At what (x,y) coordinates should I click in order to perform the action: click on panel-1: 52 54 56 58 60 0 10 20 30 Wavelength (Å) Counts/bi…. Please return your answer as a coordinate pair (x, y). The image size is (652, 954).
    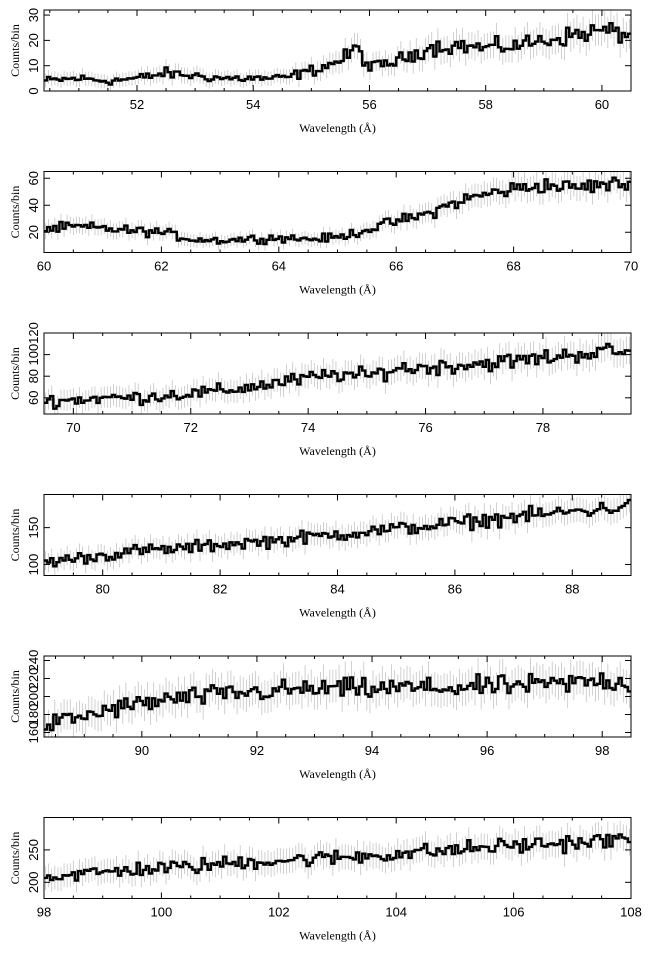
    Looking at the image, I should click on (320, 71).